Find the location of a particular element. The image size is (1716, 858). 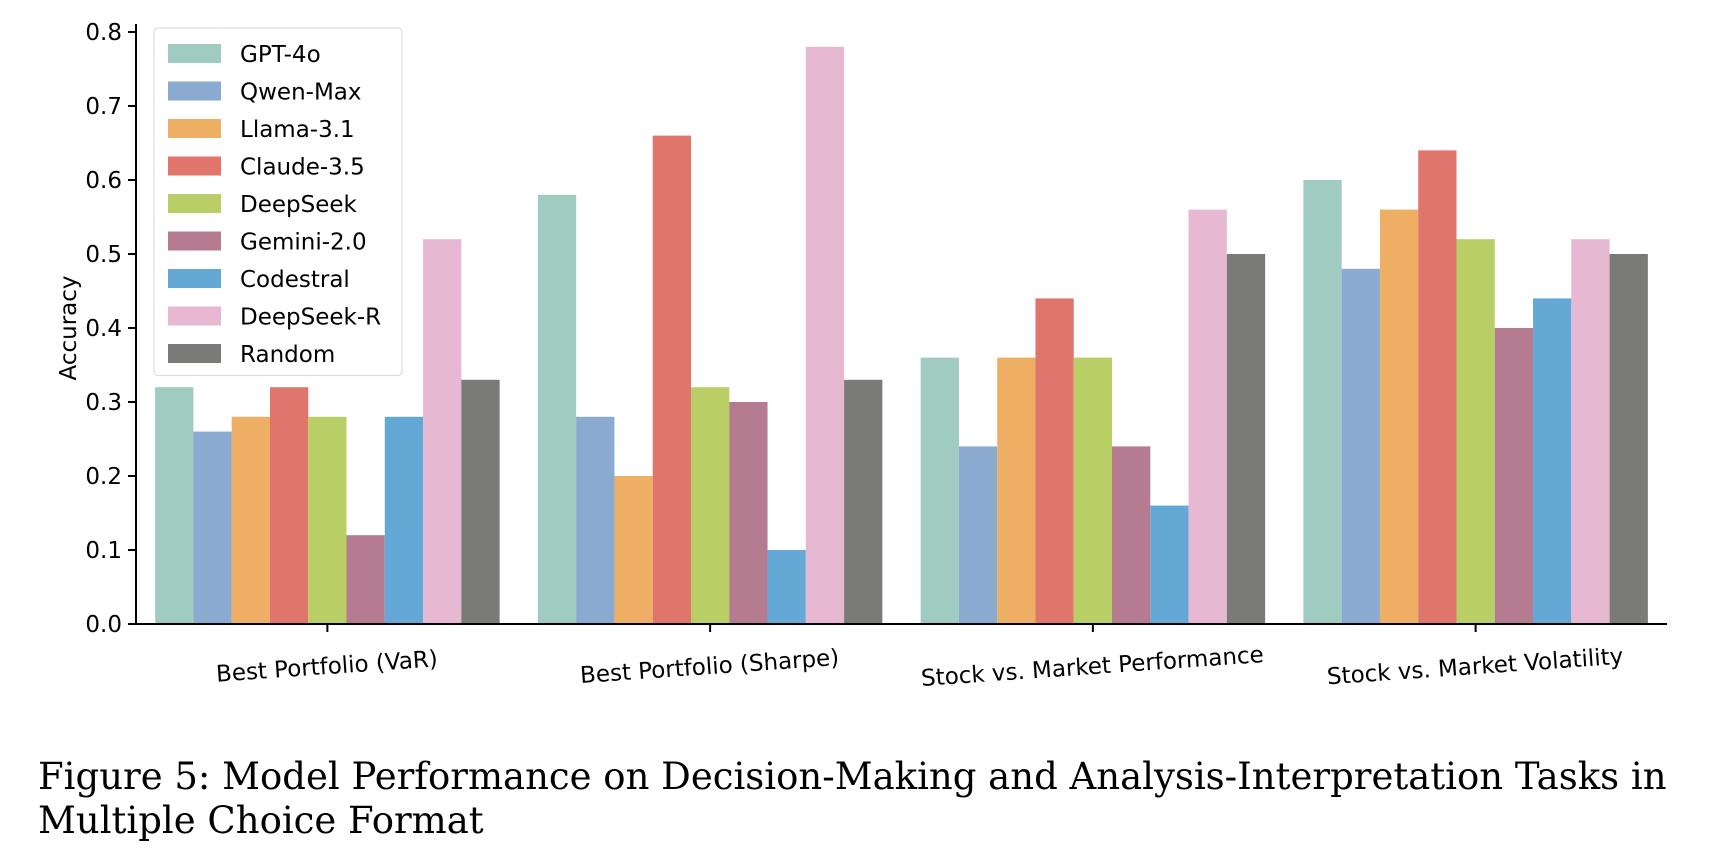

legend-swatch-deepseek-r is located at coordinates (194, 316).